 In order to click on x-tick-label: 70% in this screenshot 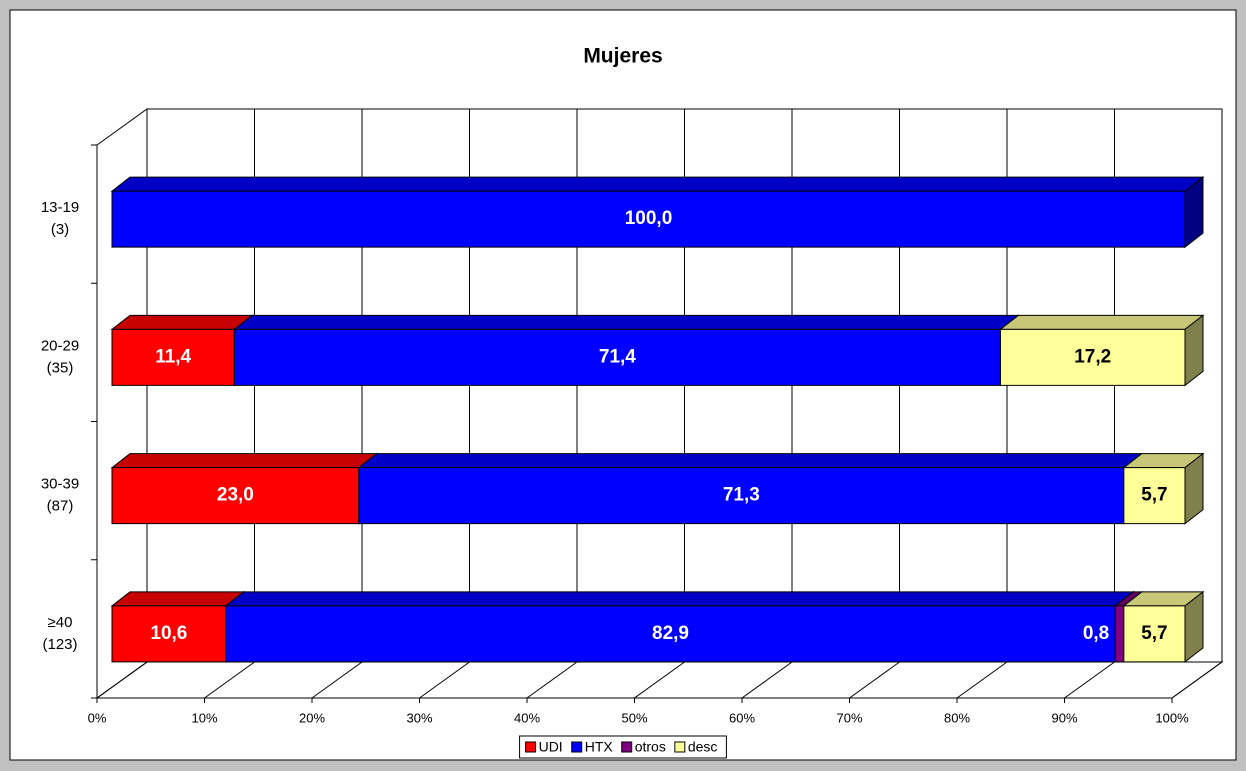, I will do `click(849, 717)`.